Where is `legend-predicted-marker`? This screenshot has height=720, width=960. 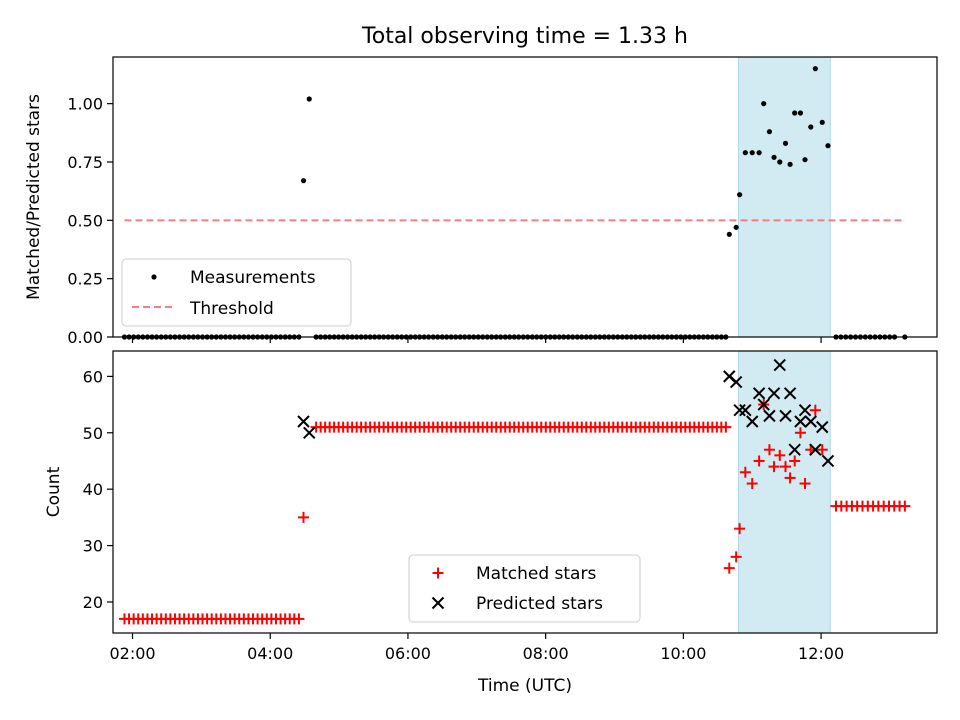 legend-predicted-marker is located at coordinates (438, 603).